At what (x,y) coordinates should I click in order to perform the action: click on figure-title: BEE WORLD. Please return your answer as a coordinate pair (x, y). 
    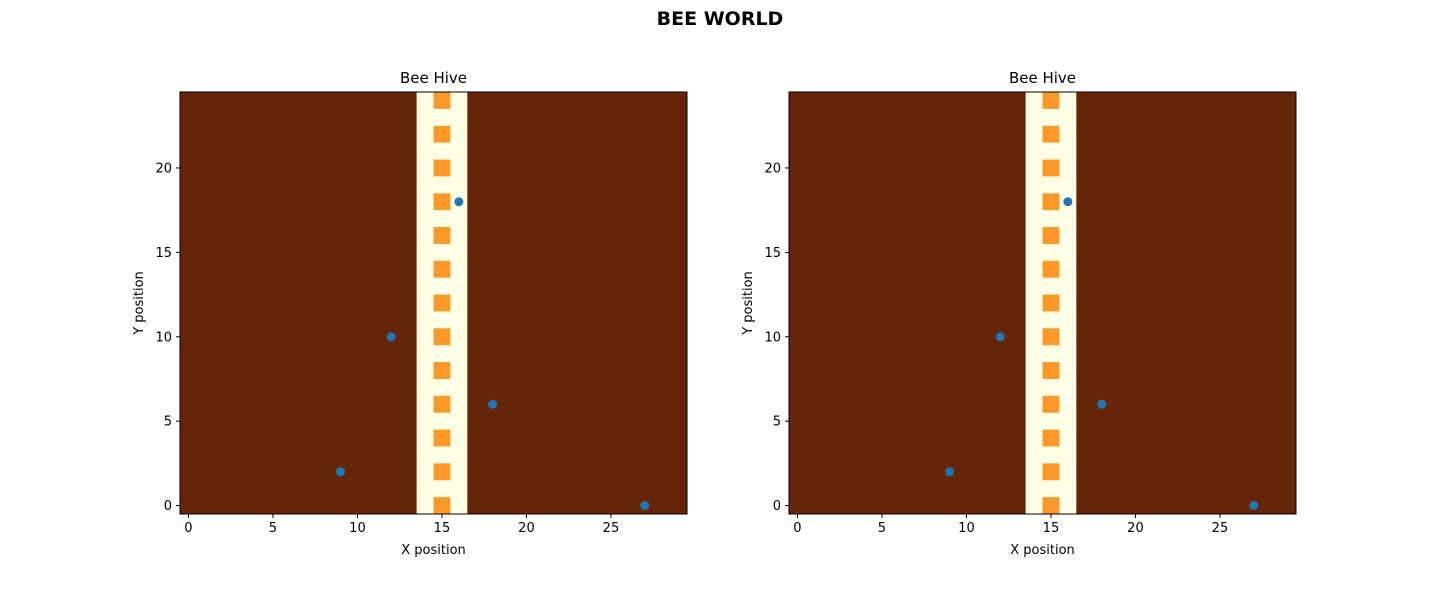
    Looking at the image, I should click on (720, 19).